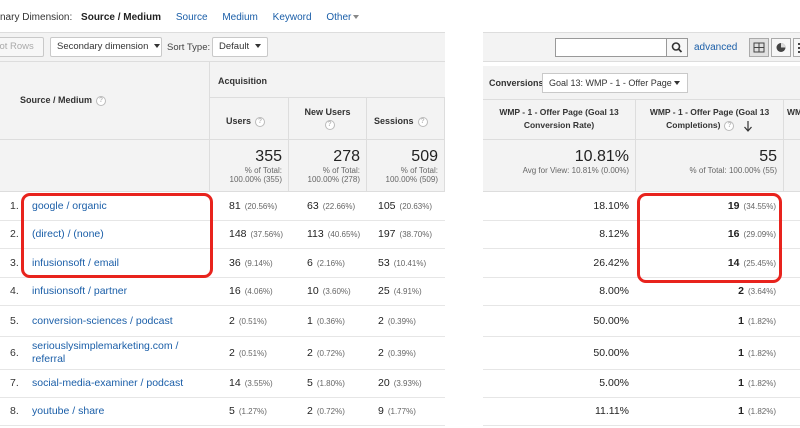 The height and width of the screenshot is (428, 800). I want to click on header-conversion-rate-line2: Conversion Rate), so click(559, 125).